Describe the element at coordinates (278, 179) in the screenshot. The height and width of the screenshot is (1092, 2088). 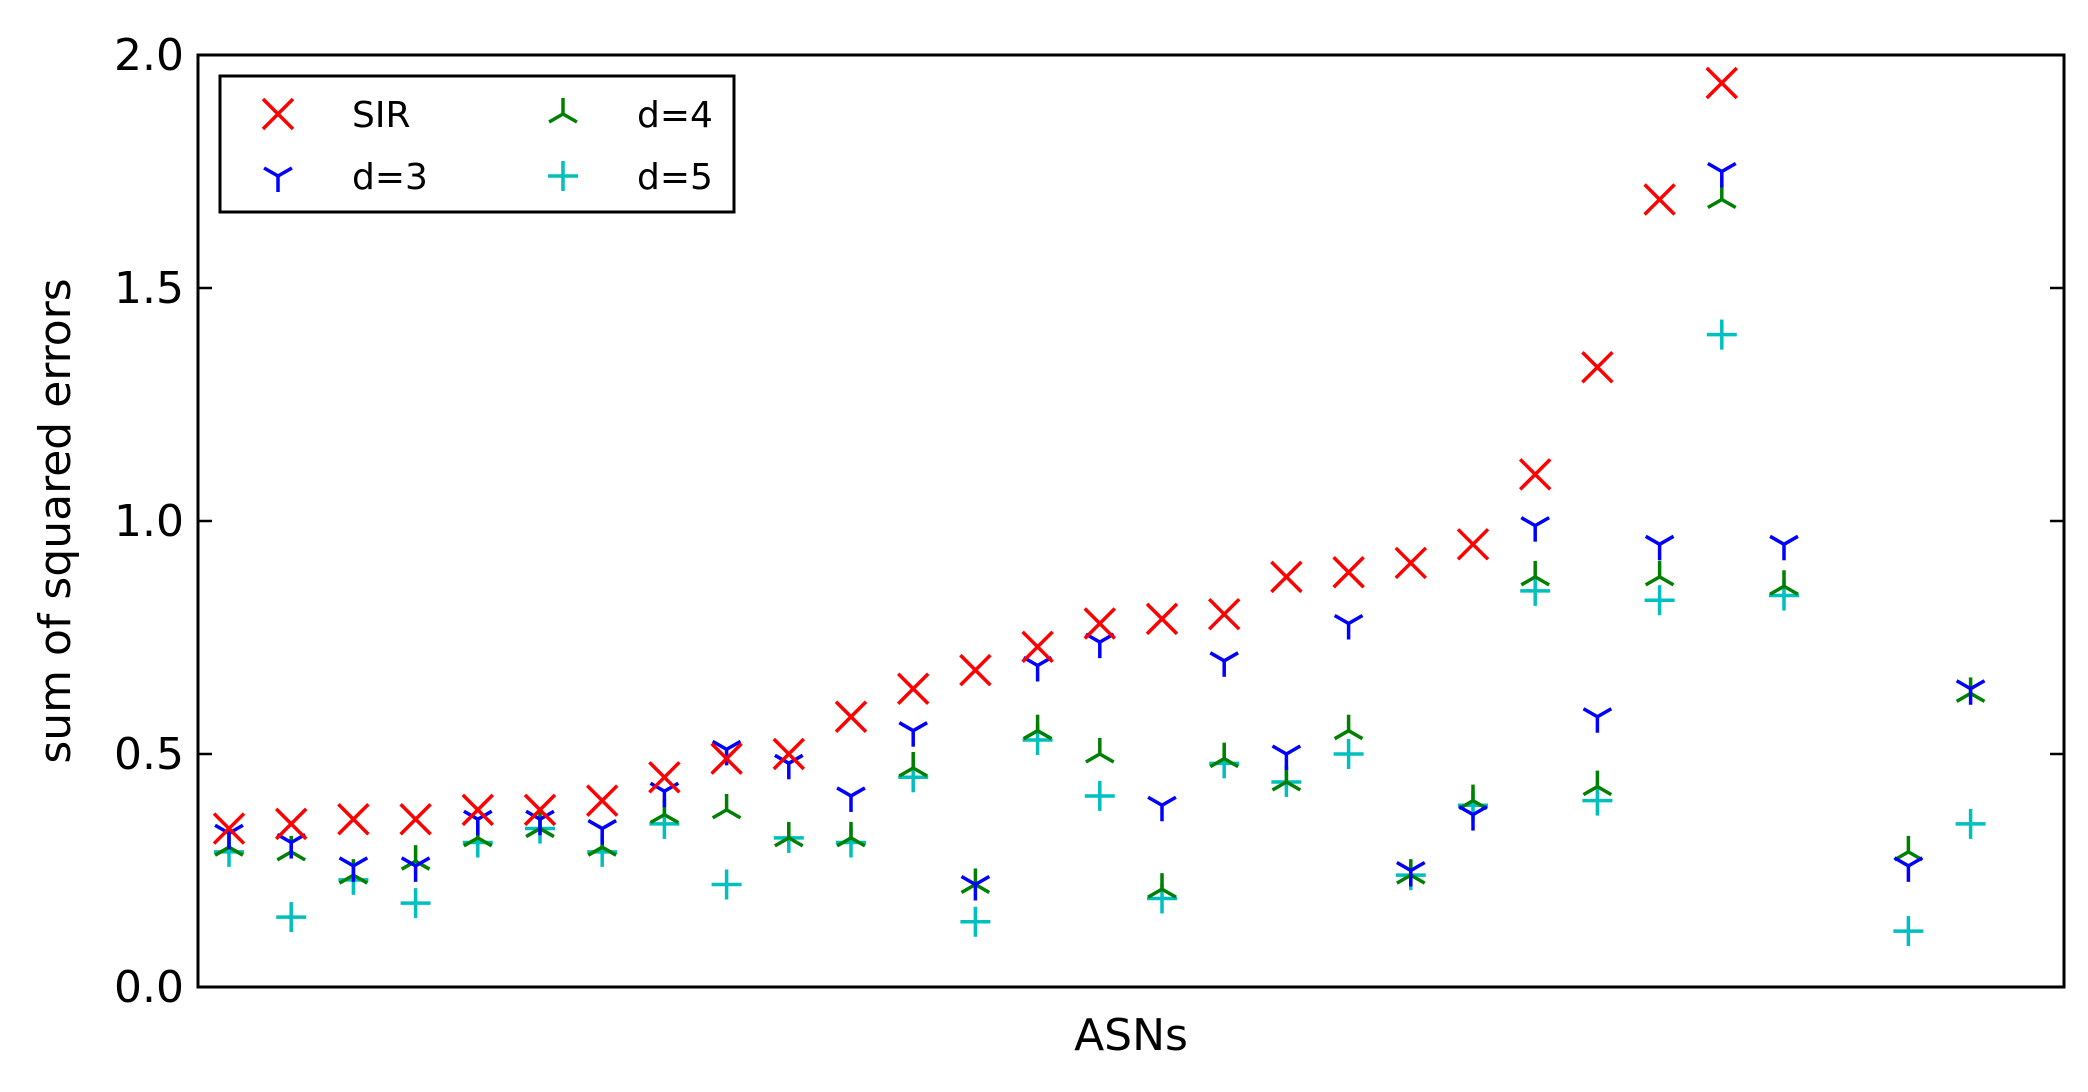
I see `legend-marker-d3` at that location.